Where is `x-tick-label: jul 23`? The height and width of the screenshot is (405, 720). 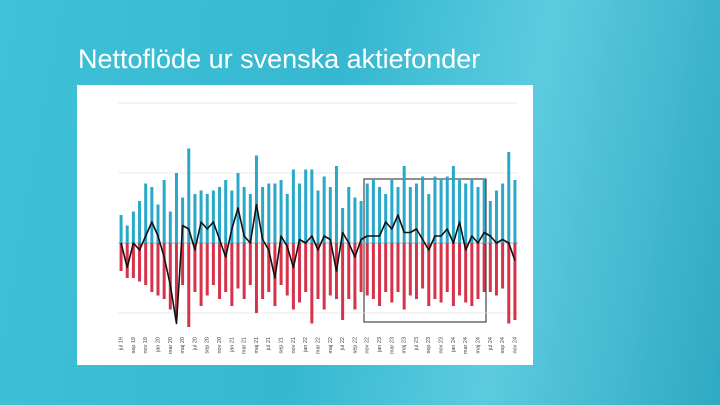
x-tick-label: jul 23 is located at coordinates (417, 344).